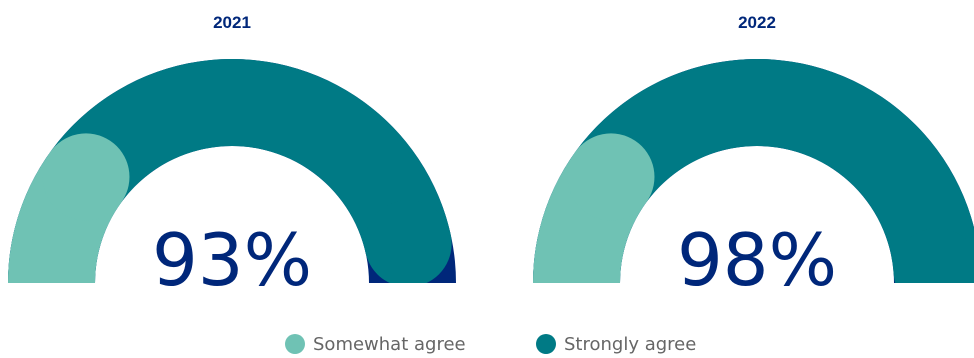 Image resolution: width=974 pixels, height=358 pixels. I want to click on legend-label: Somewhat agree, so click(389, 344).